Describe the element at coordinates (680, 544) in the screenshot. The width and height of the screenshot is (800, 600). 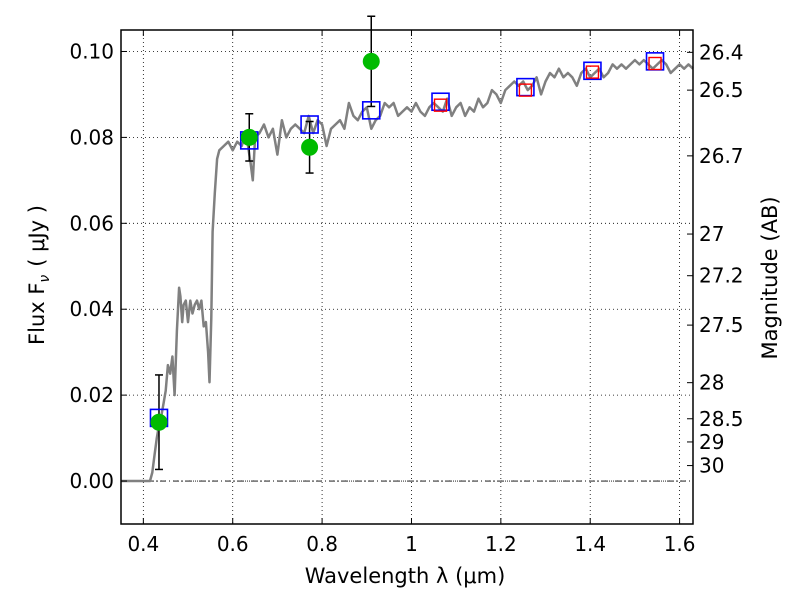
I see `x-tick-label: 1.6` at that location.